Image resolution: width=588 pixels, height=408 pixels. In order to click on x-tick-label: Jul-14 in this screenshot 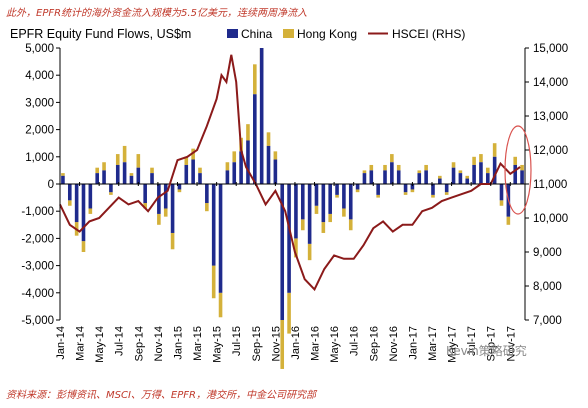, I will do `click(120, 341)`.